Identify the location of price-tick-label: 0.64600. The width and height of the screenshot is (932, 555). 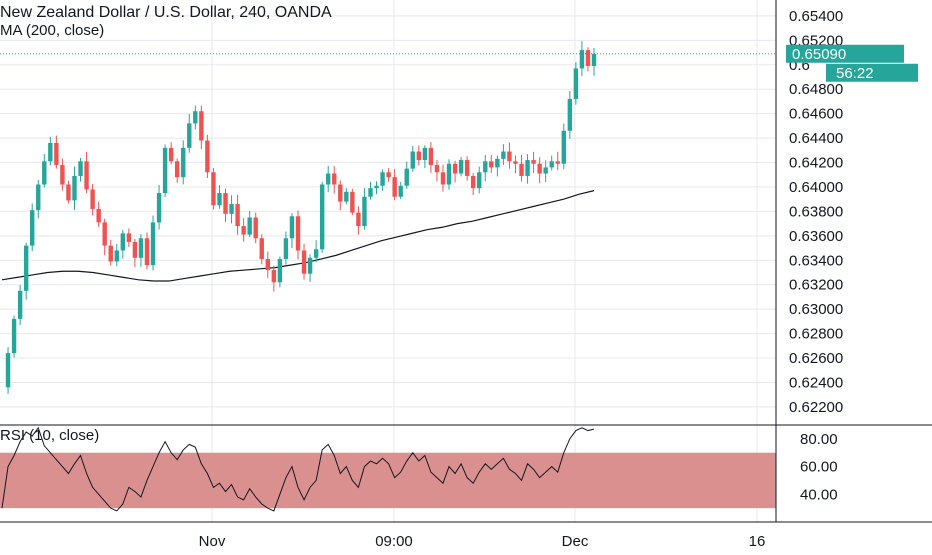
(816, 114).